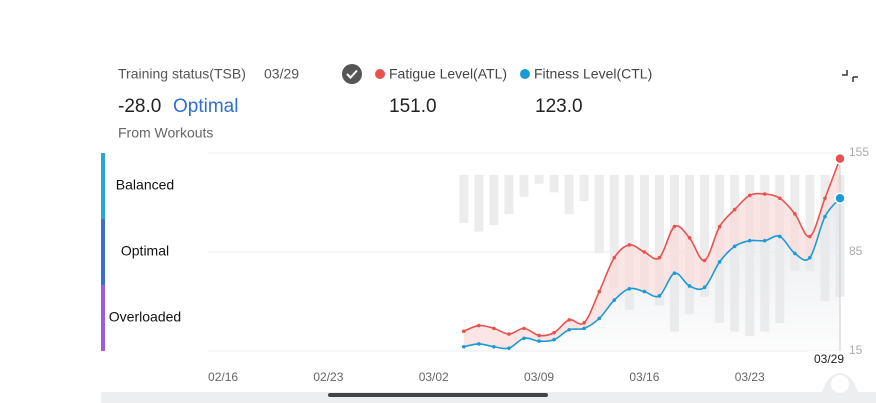 The height and width of the screenshot is (403, 876). What do you see at coordinates (856, 350) in the screenshot?
I see `y-tick-label: 15` at bounding box center [856, 350].